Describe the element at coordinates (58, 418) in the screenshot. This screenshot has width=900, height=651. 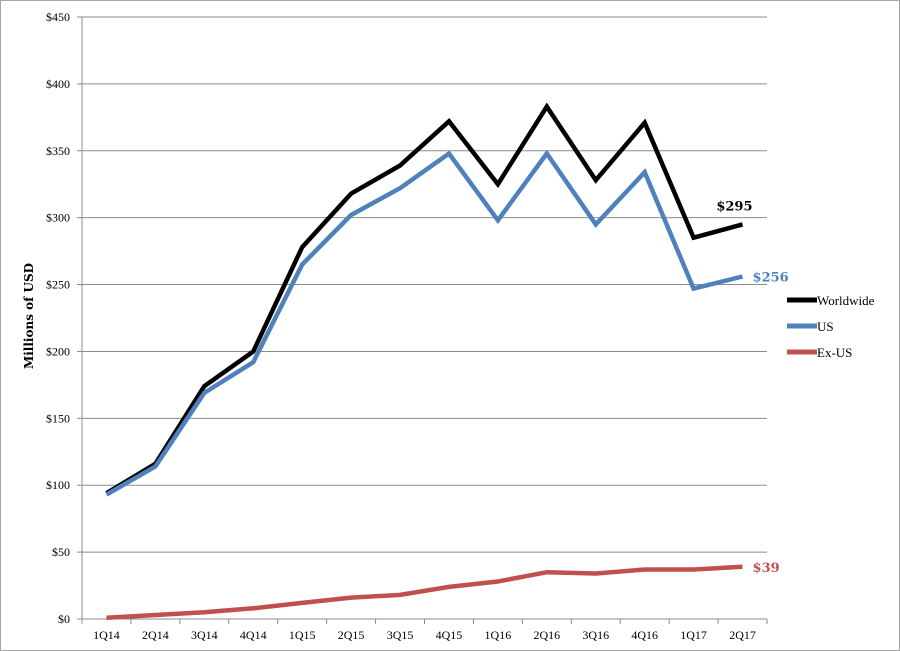
I see `y-tick-label: $150` at that location.